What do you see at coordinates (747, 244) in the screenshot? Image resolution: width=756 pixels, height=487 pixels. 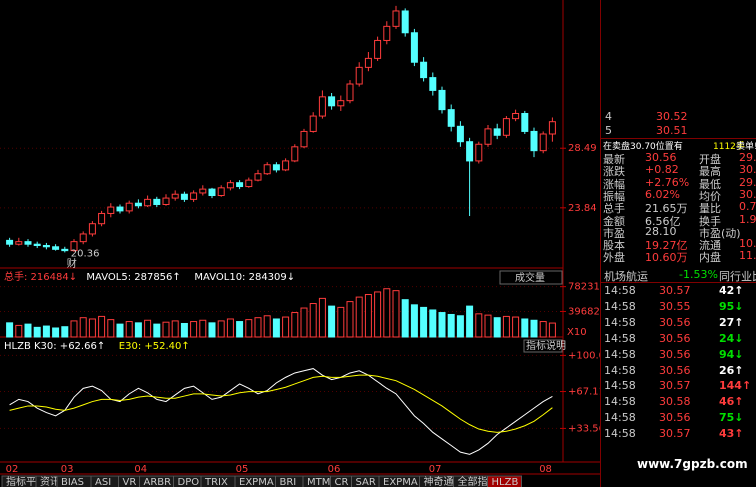 I see `stat-value: 10.93` at bounding box center [747, 244].